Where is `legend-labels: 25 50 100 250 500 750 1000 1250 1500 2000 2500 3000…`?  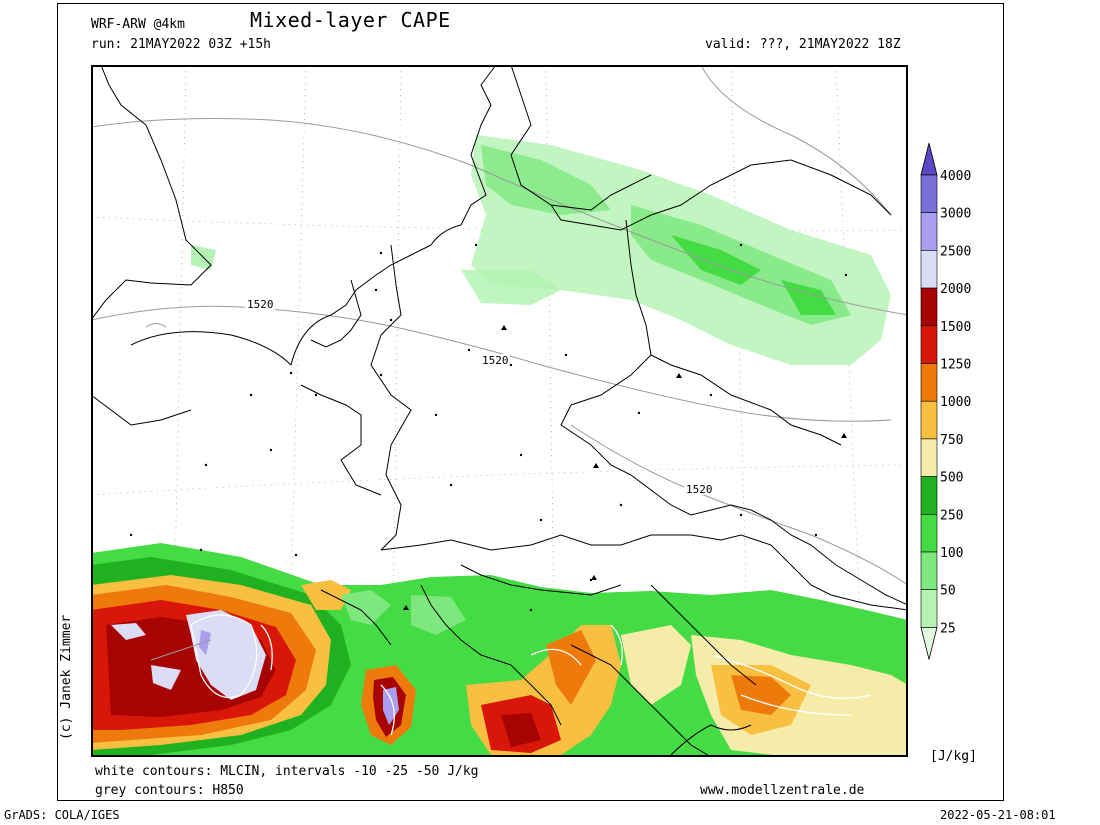
legend-labels: 25 50 100 250 500 750 1000 1250 1500 2000 2500 3000… is located at coordinates (955, 402).